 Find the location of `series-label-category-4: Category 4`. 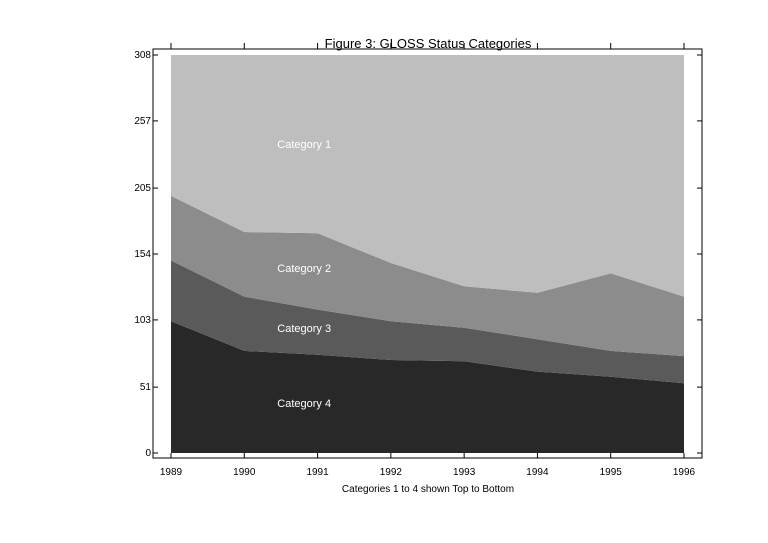

series-label-category-4: Category 4 is located at coordinates (304, 404).